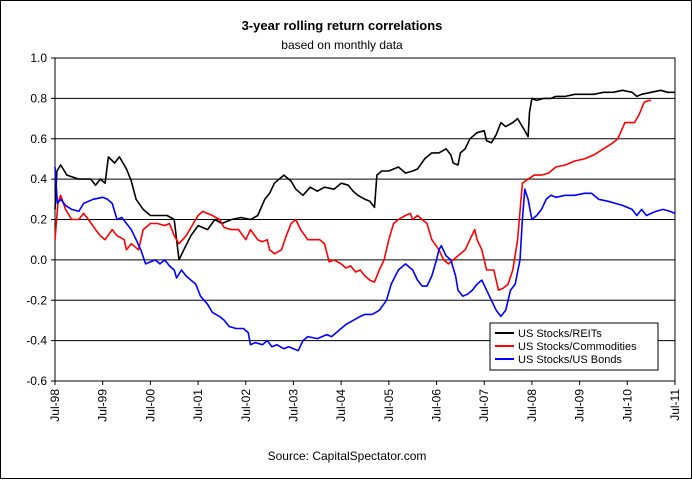 This screenshot has height=483, width=692. I want to click on x-tick-label: Jul-99, so click(103, 405).